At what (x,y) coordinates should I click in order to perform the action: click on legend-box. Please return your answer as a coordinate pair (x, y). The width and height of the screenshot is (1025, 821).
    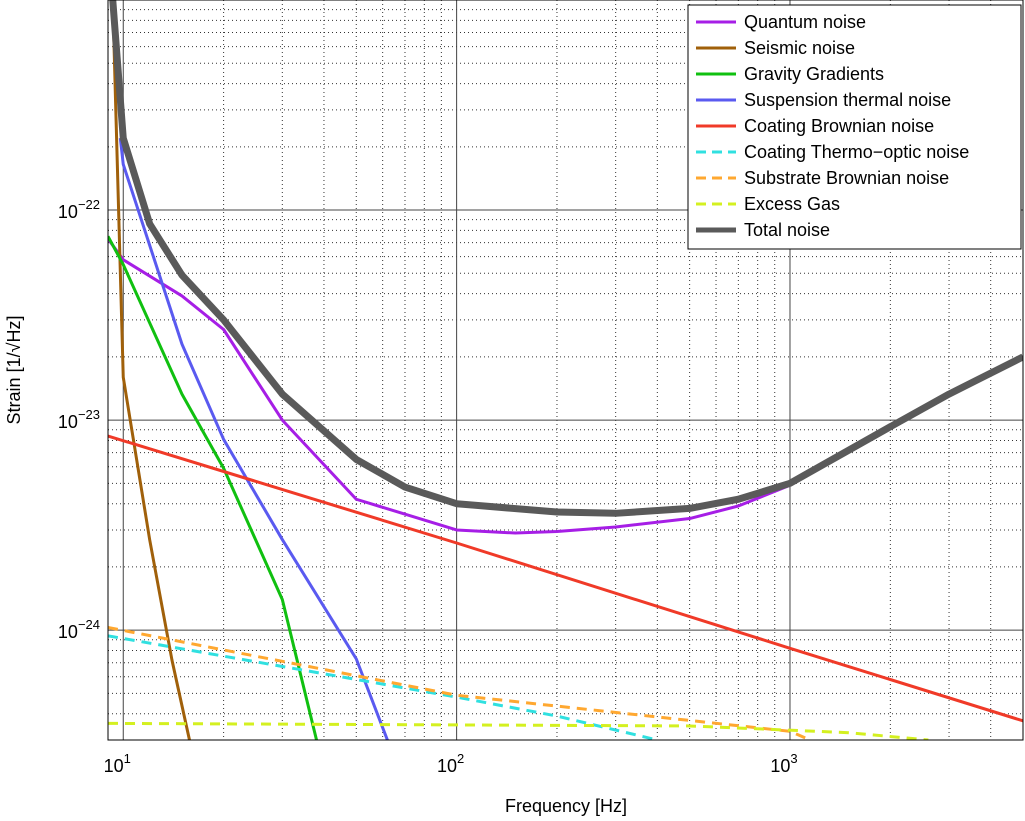
    Looking at the image, I should click on (854, 127).